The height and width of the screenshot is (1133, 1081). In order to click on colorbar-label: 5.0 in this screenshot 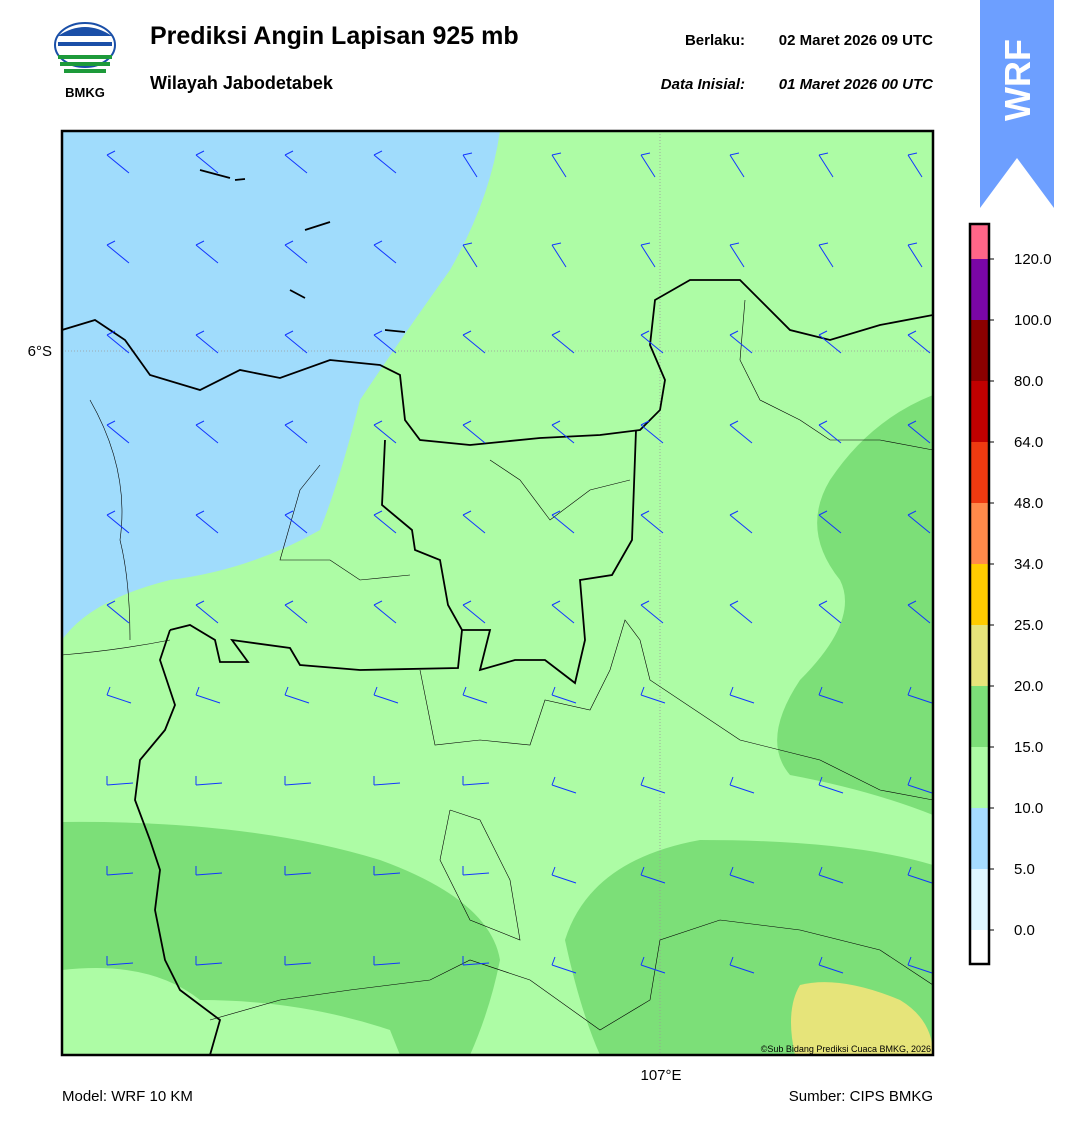, I will do `click(1024, 869)`.